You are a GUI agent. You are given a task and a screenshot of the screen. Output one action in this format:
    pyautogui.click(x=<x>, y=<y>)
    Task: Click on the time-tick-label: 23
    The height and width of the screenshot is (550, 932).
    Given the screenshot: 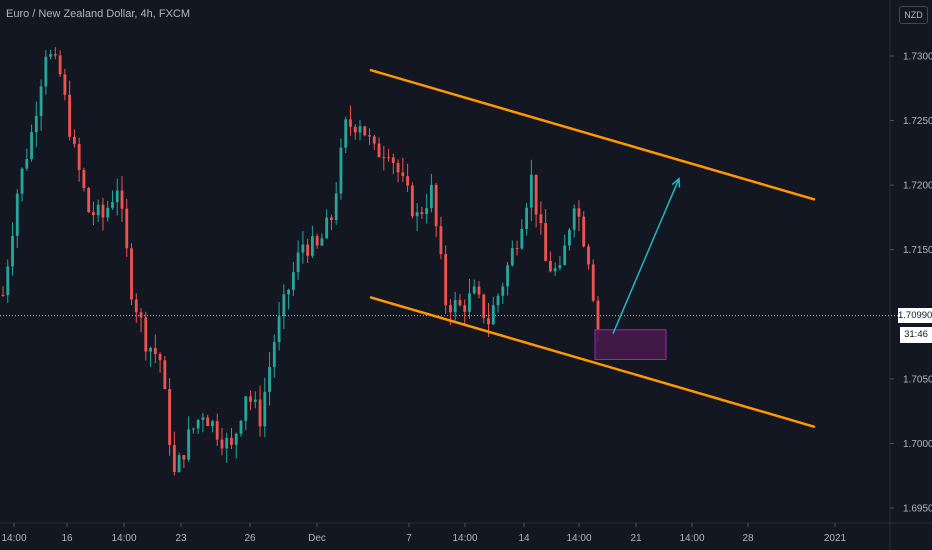 What is the action you would take?
    pyautogui.click(x=181, y=538)
    